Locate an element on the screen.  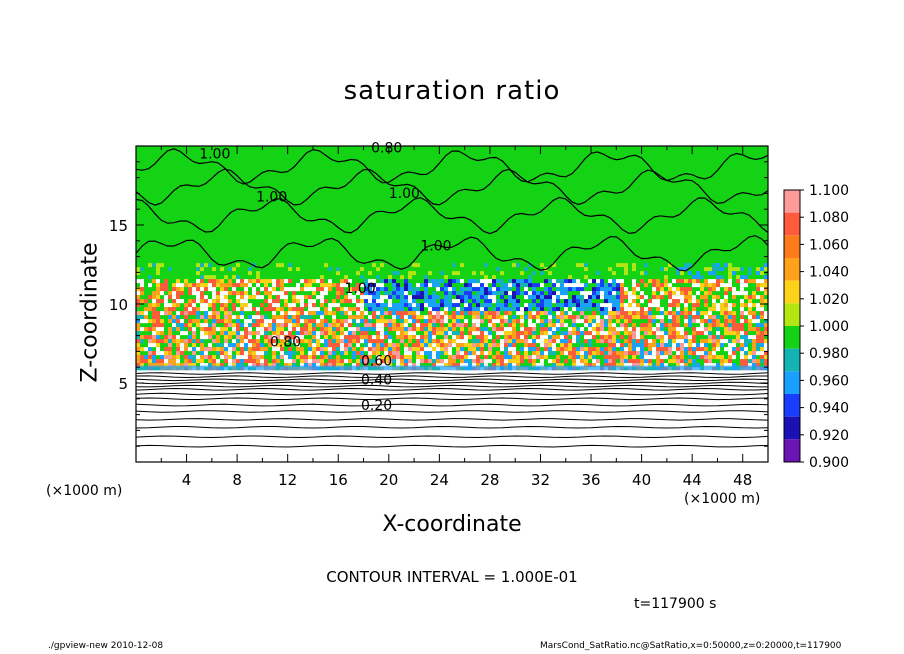
colorbar-swatch is located at coordinates (792, 428).